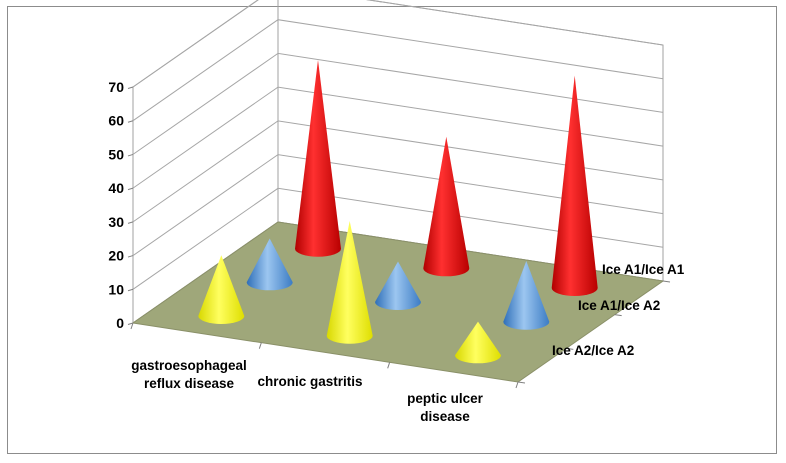 This screenshot has width=786, height=463. What do you see at coordinates (120, 323) in the screenshot?
I see `y-tick-label: 0` at bounding box center [120, 323].